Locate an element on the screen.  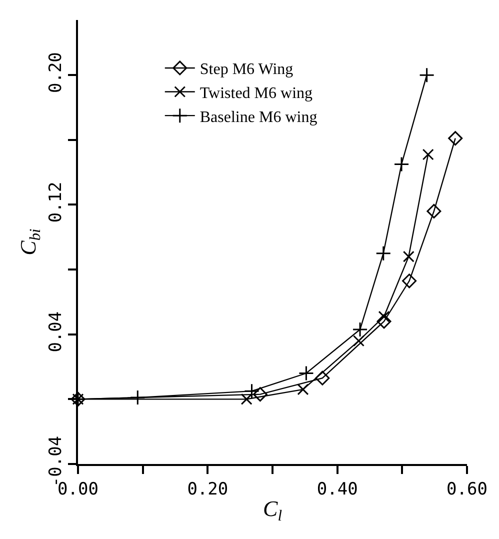
x-axis-title: C$_{l}$ is located at coordinates (272, 510).